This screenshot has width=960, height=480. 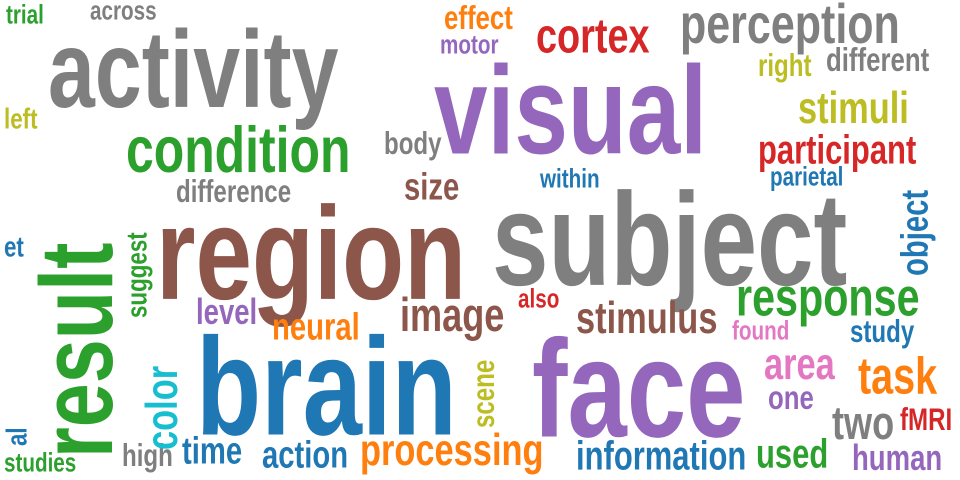 What do you see at coordinates (193, 69) in the screenshot?
I see `word-activity: activity` at bounding box center [193, 69].